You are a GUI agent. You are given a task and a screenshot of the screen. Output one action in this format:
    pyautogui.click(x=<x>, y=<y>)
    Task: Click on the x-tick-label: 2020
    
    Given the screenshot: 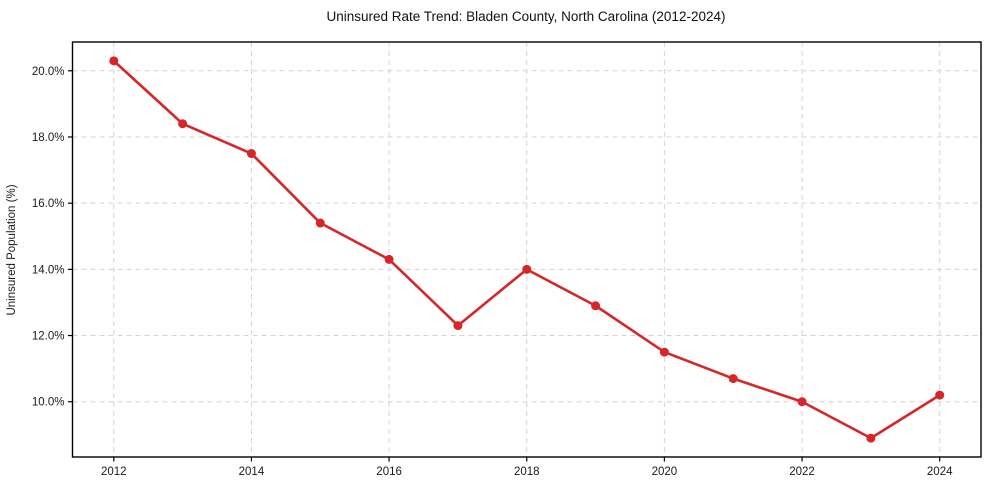 What is the action you would take?
    pyautogui.click(x=665, y=472)
    